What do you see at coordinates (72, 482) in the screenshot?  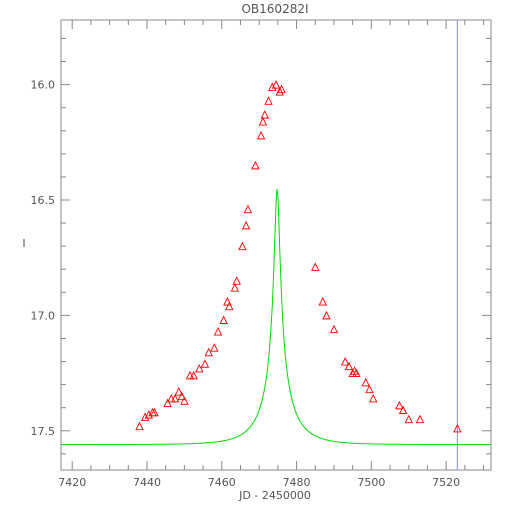 I see `x-tick-label: 7420` at bounding box center [72, 482].